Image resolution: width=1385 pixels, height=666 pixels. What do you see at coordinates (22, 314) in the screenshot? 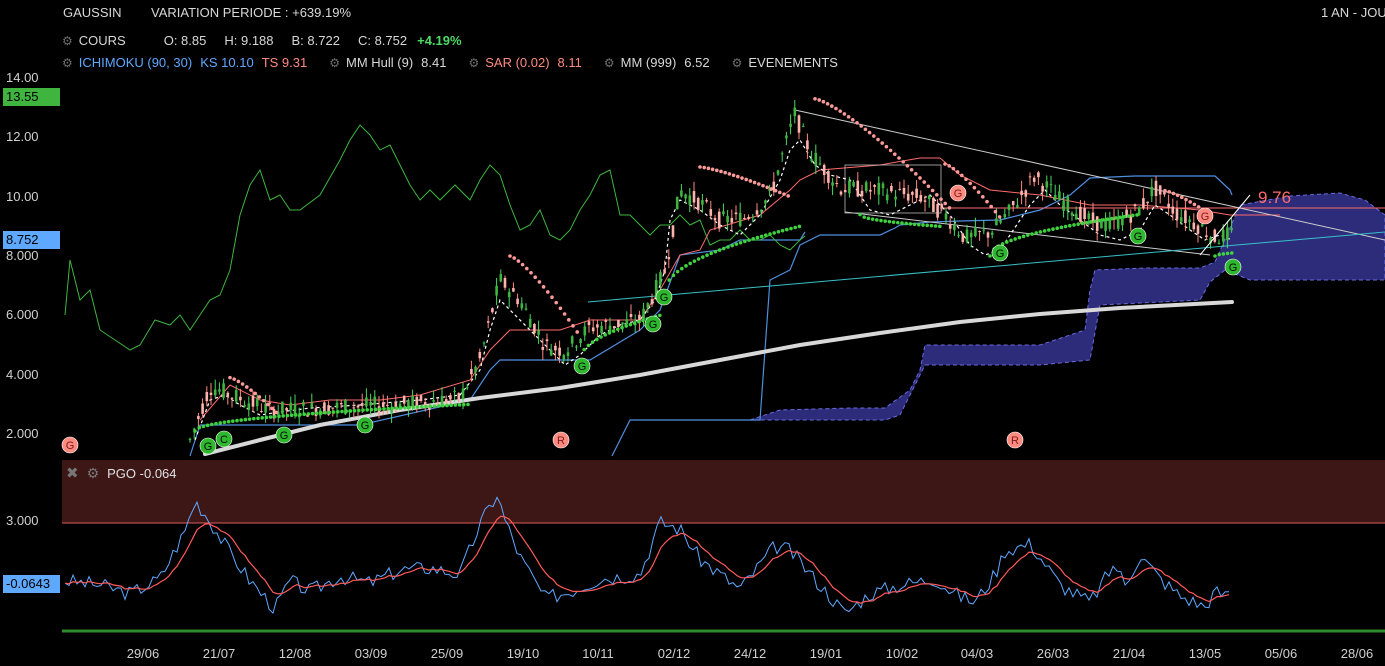
I see `y-tick: 6.000` at bounding box center [22, 314].